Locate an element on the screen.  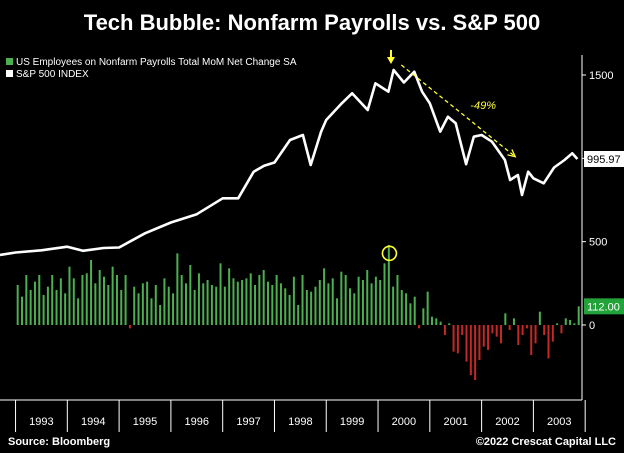
x-tick-label: 1994 is located at coordinates (93, 422).